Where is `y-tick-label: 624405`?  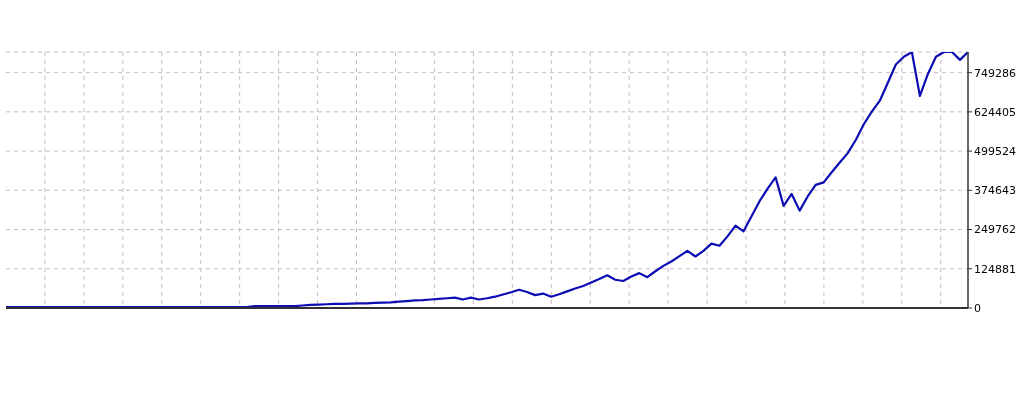
y-tick-label: 624405 is located at coordinates (995, 112).